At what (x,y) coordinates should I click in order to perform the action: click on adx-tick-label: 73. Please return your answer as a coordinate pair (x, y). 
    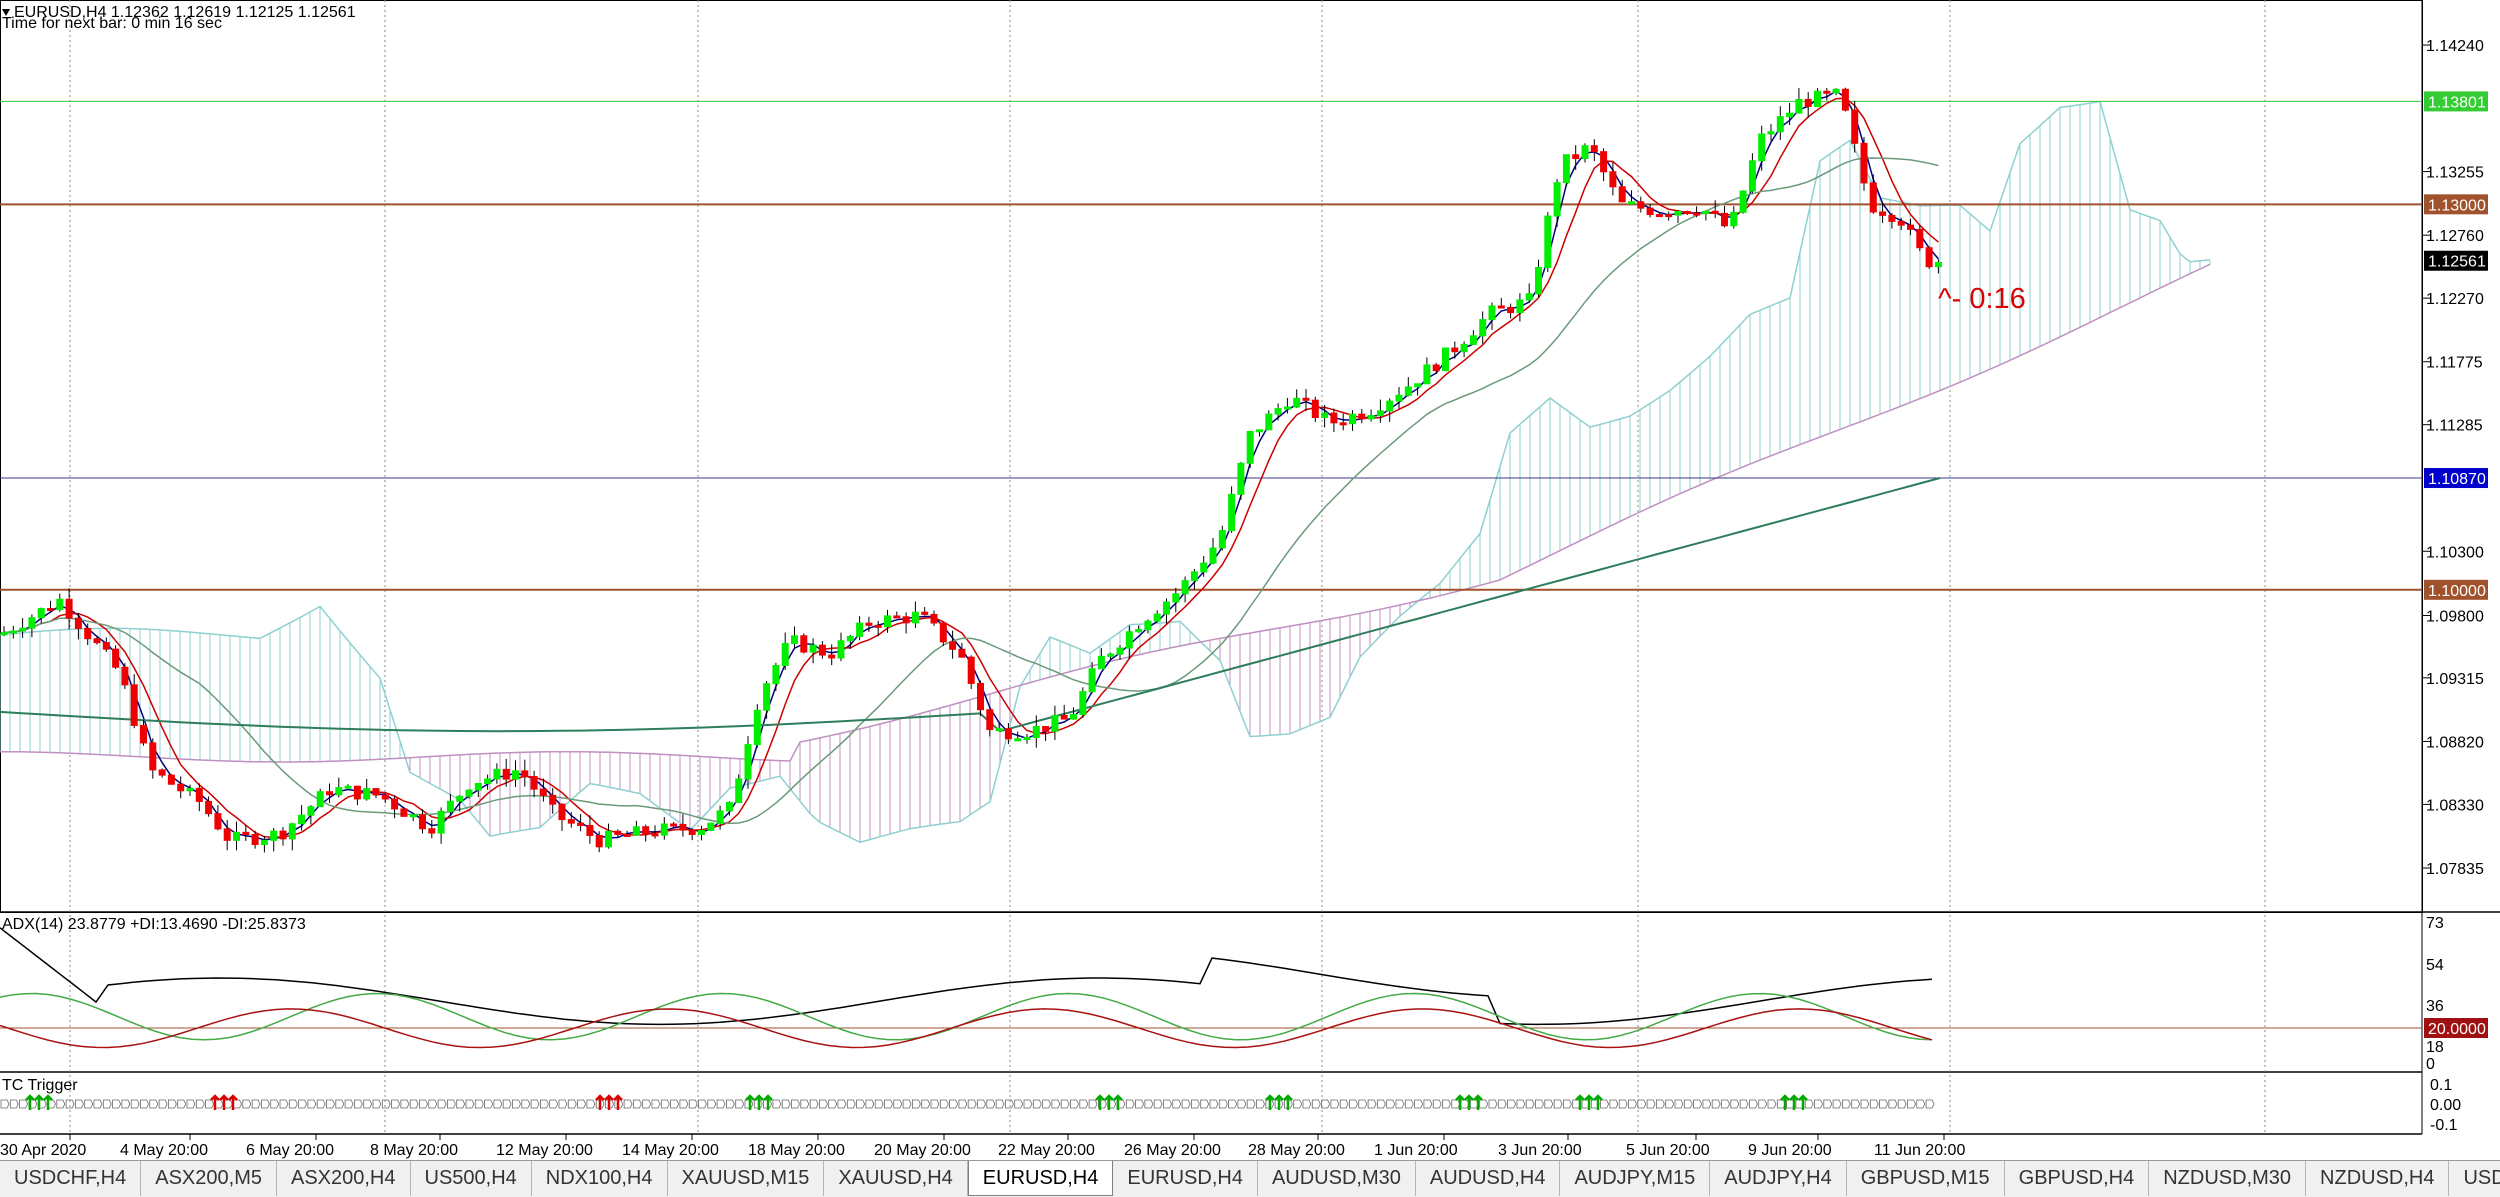
    Looking at the image, I should click on (2435, 923).